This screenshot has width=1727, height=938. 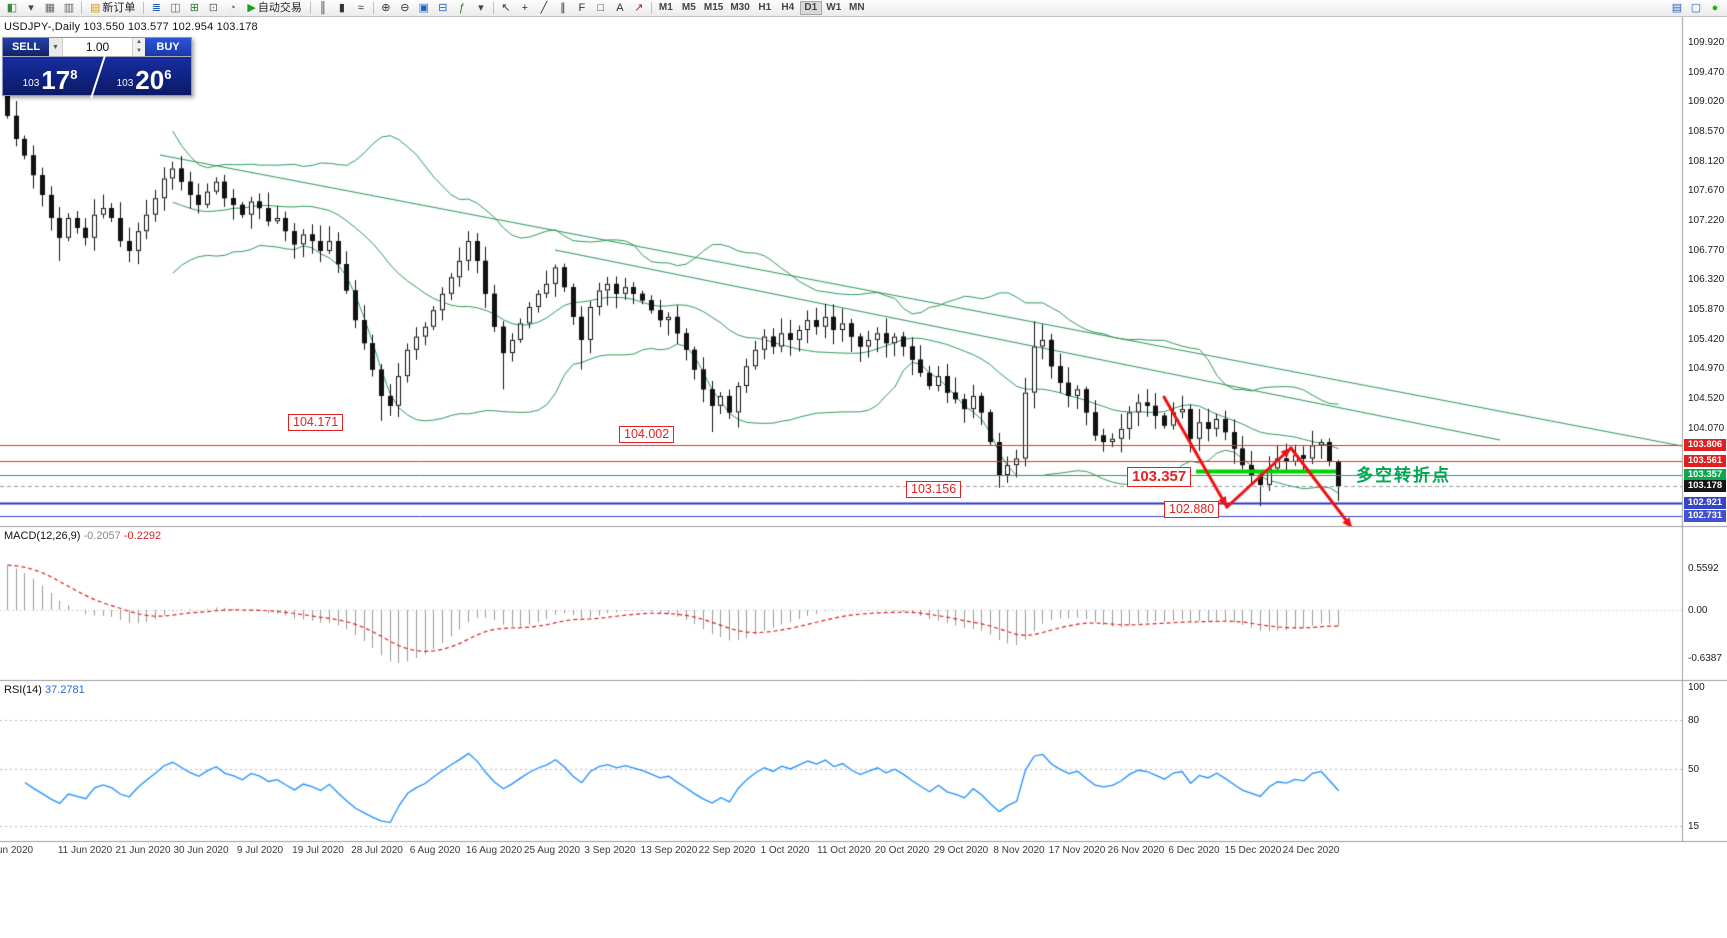 I want to click on line-chart-icon-glyph: ≈, so click(x=360, y=8).